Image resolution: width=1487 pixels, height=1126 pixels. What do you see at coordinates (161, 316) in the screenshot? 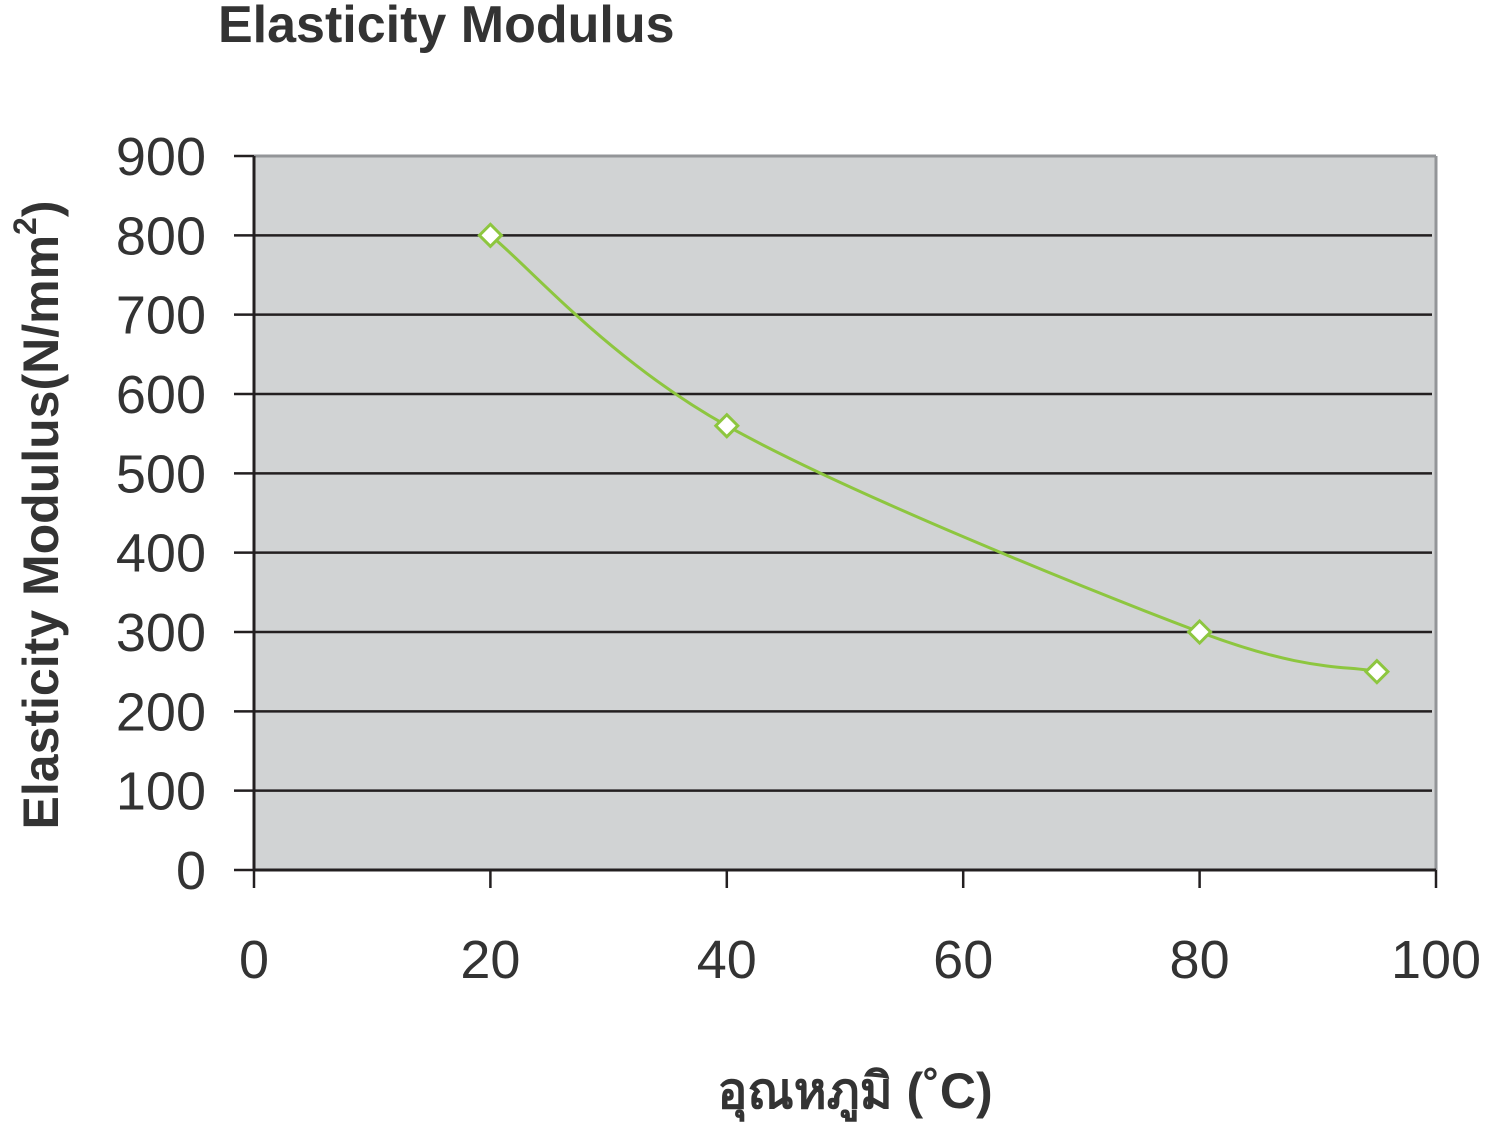
I see `y-tick-label: 700` at bounding box center [161, 316].